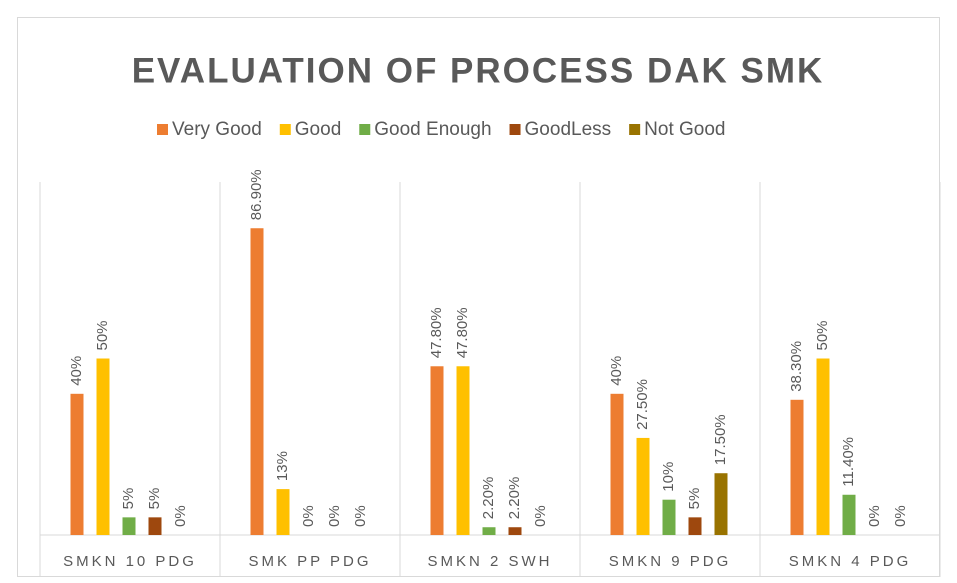  I want to click on data-label: 27.50%, so click(642, 404).